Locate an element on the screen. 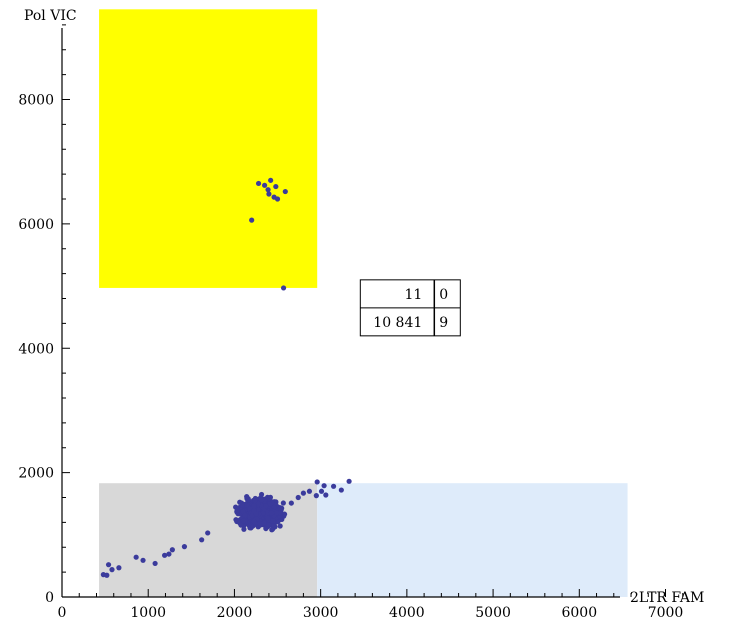 This screenshot has width=735, height=624. x-axis-title: 2LTR FAM is located at coordinates (667, 598).